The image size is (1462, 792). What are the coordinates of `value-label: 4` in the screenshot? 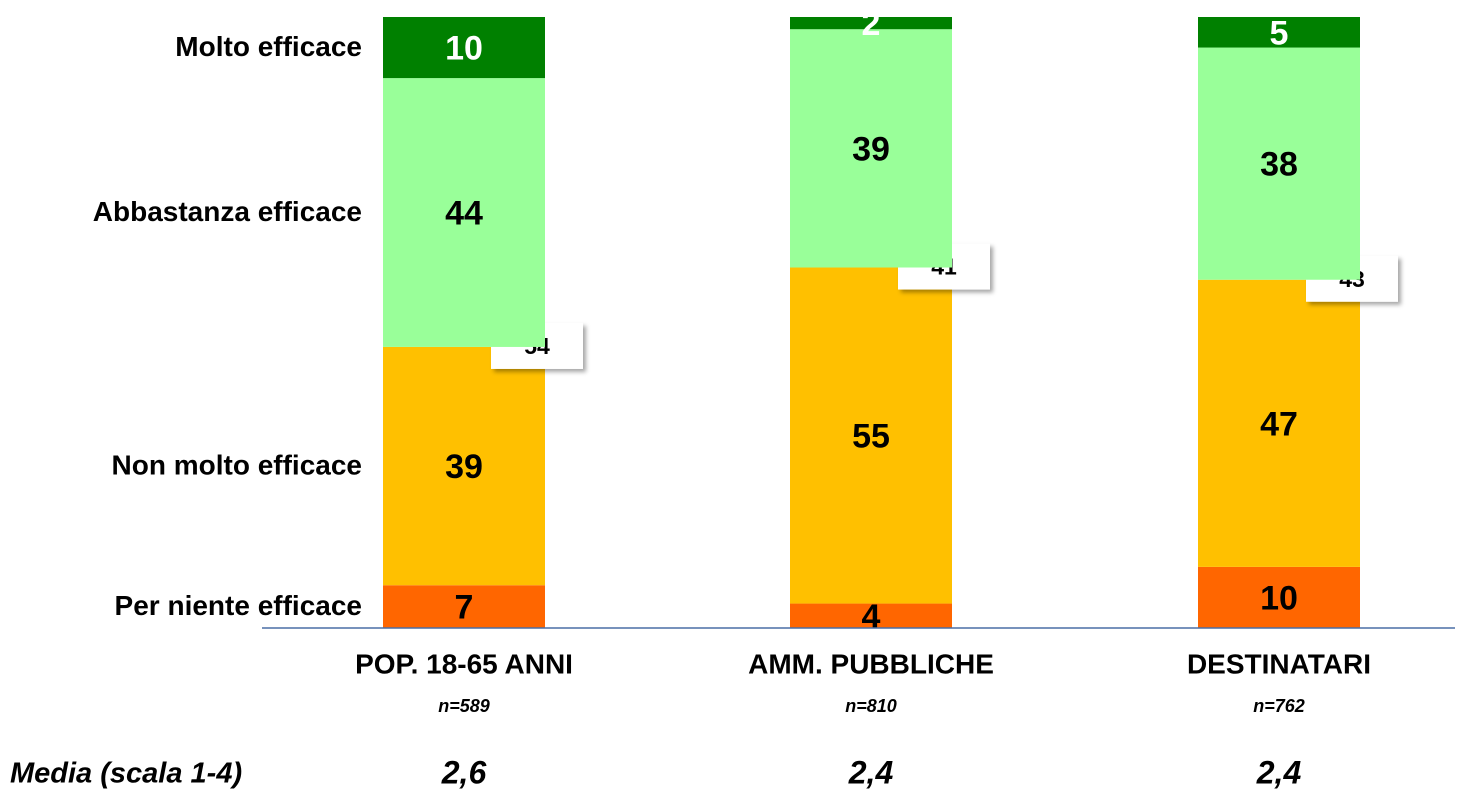 It's located at (871, 617).